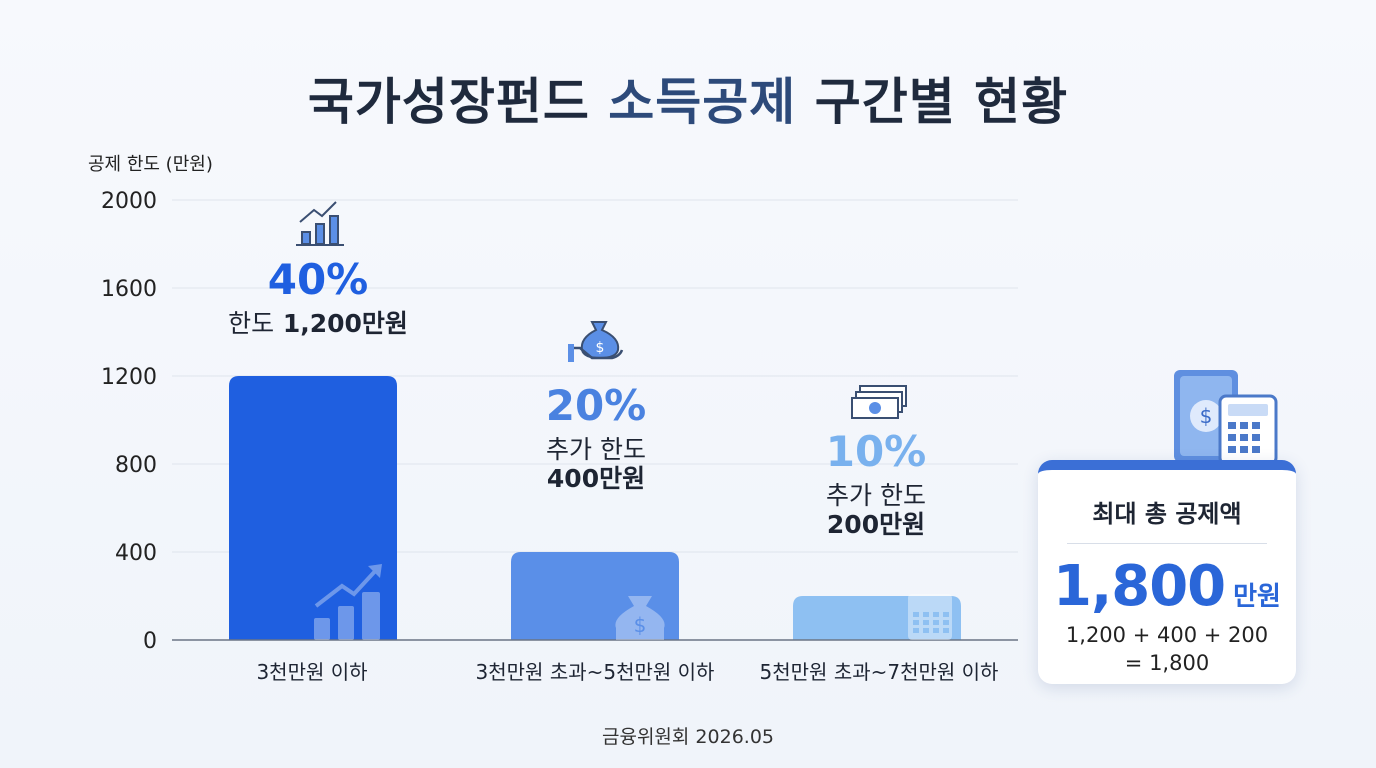 This screenshot has height=768, width=1376. Describe the element at coordinates (879, 402) in the screenshot. I see `cash-stack-icon` at that location.